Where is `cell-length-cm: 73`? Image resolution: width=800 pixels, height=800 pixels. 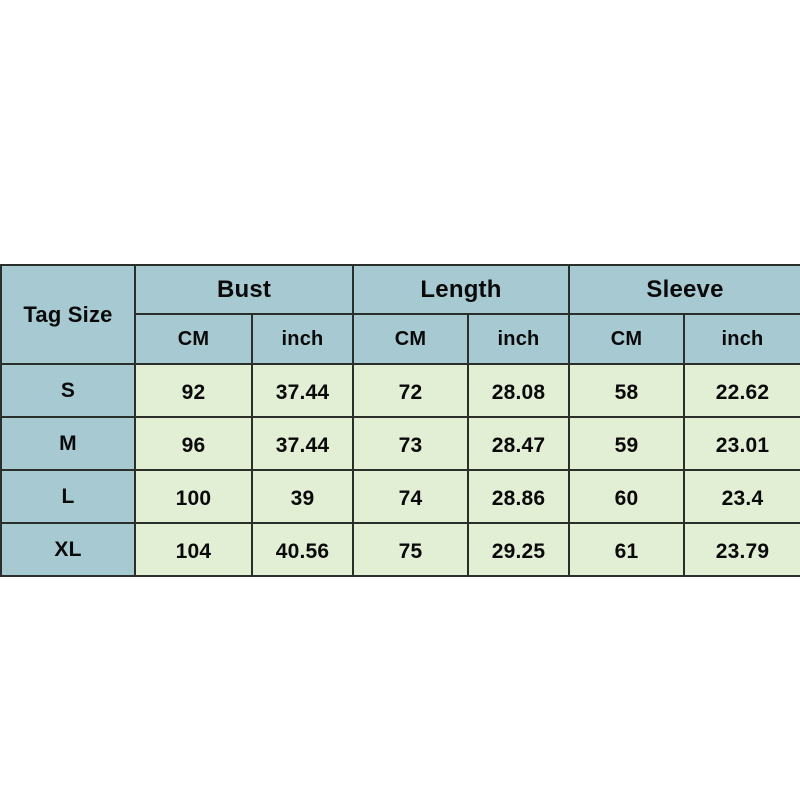 cell-length-cm: 73 is located at coordinates (411, 443).